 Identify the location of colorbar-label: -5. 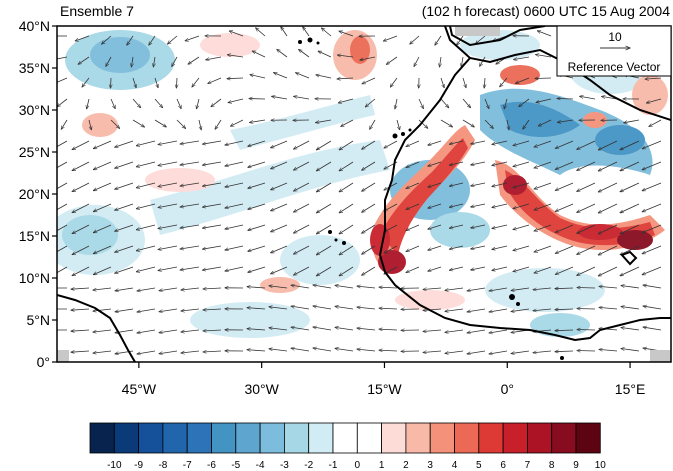
(235, 465).